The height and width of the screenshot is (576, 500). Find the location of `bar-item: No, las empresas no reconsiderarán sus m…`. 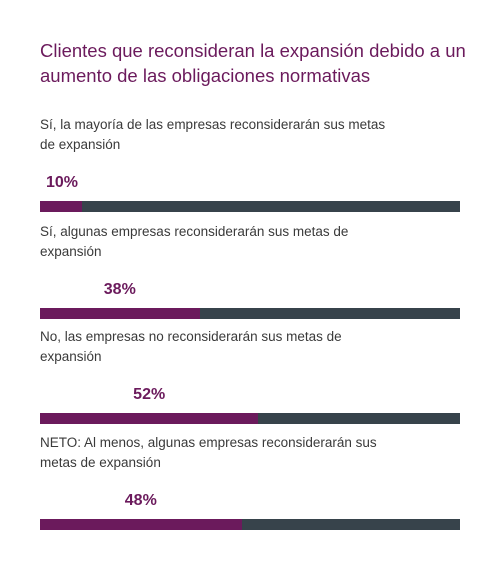

bar-item: No, las empresas no reconsiderarán sus m… is located at coordinates (250, 377).